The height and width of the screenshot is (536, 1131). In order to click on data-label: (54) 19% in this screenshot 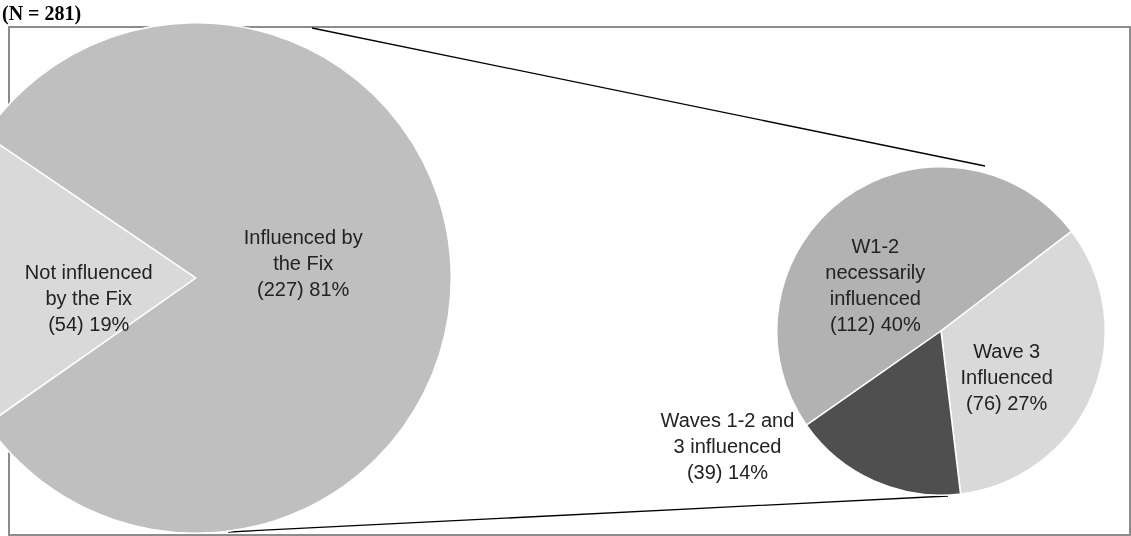, I will do `click(89, 324)`.